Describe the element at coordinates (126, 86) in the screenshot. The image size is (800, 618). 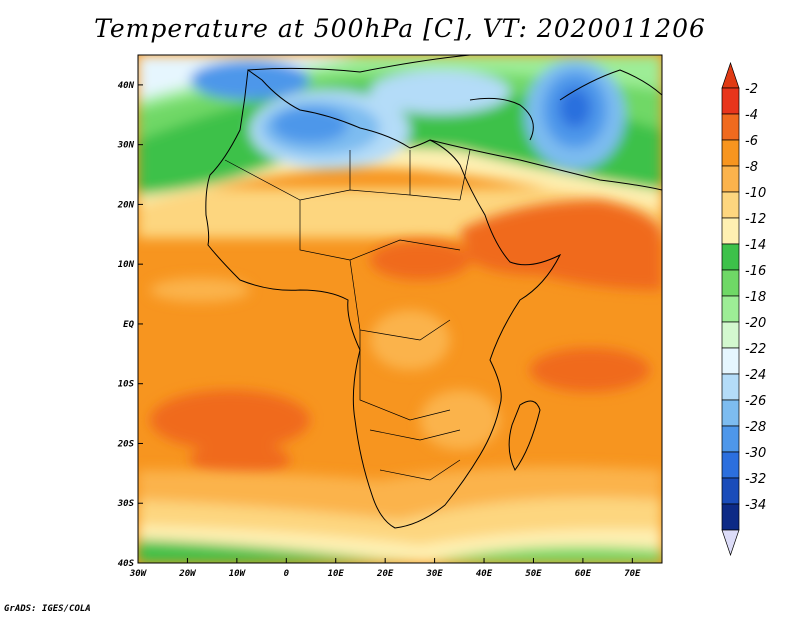
I see `lat-tick-label: 40N` at that location.